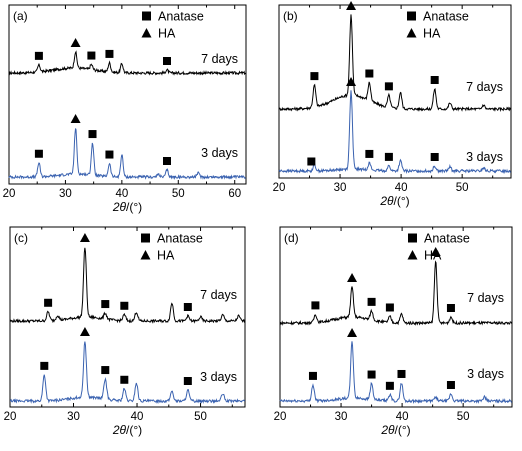 The image size is (522, 451). What do you see at coordinates (290, 16) in the screenshot?
I see `panel-label: (b)` at bounding box center [290, 16].